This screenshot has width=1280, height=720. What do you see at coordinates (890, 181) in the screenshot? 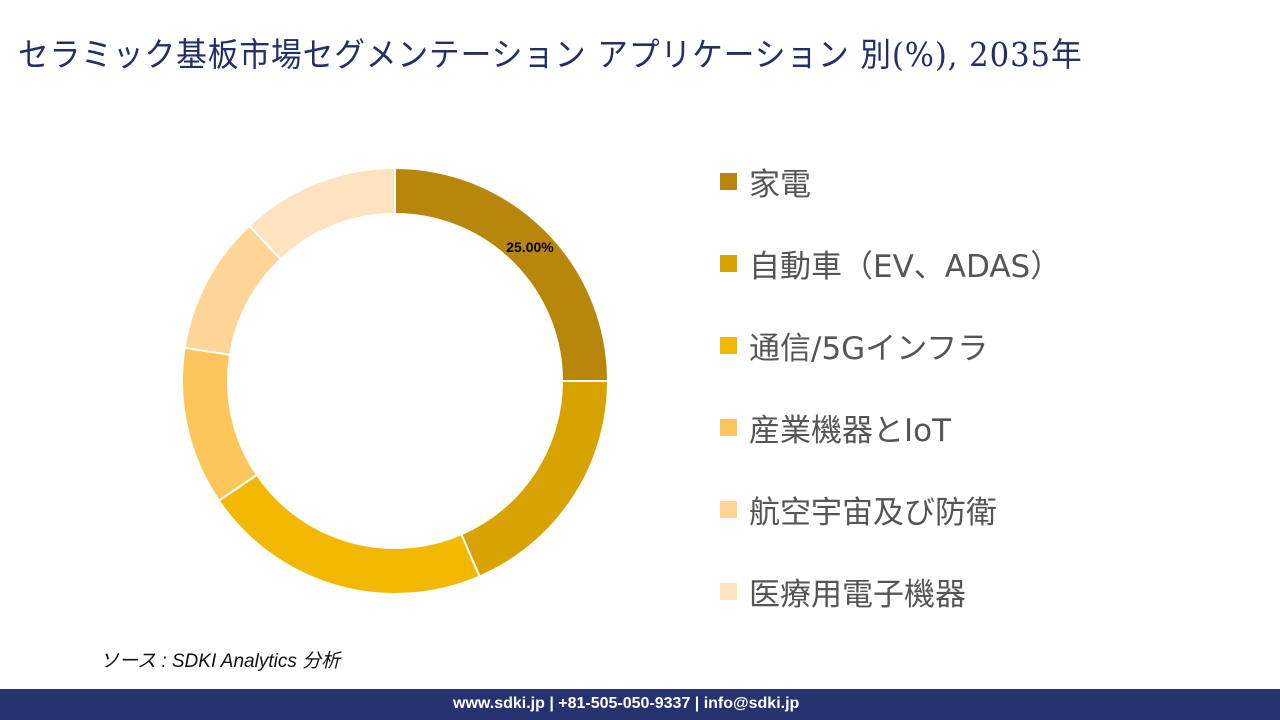
I see `legend-item: 家電` at bounding box center [890, 181].